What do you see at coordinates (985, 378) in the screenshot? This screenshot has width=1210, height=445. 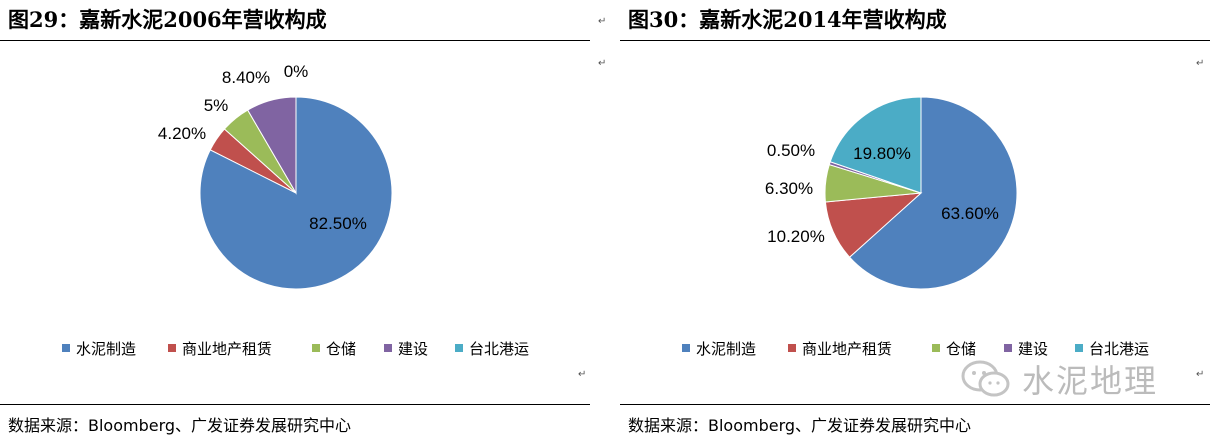 I see `wechat-logo-icon` at bounding box center [985, 378].